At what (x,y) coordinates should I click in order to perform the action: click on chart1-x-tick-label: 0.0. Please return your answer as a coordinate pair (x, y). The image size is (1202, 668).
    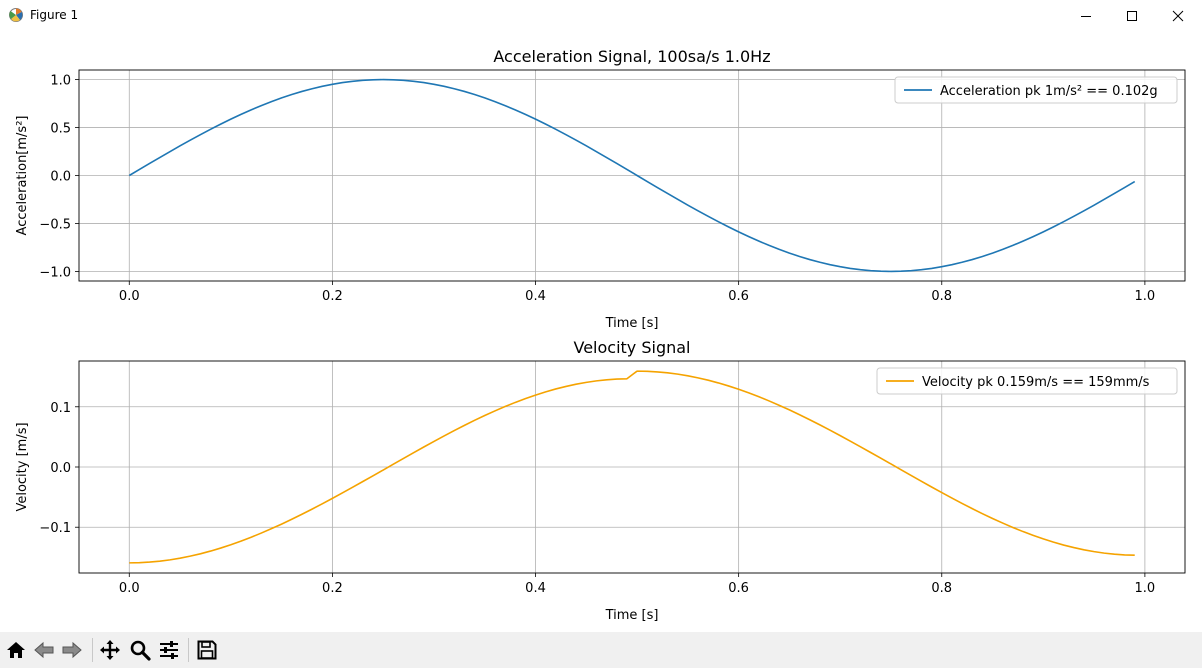
    Looking at the image, I should click on (129, 588).